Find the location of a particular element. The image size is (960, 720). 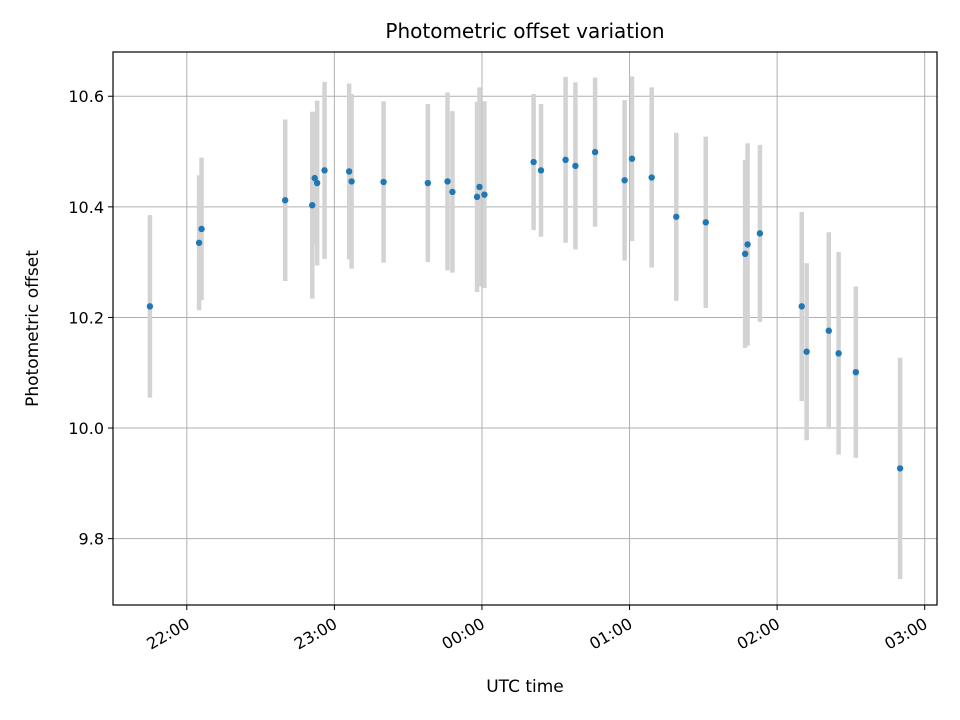

y-tick-label: 10.2 is located at coordinates (86, 317).